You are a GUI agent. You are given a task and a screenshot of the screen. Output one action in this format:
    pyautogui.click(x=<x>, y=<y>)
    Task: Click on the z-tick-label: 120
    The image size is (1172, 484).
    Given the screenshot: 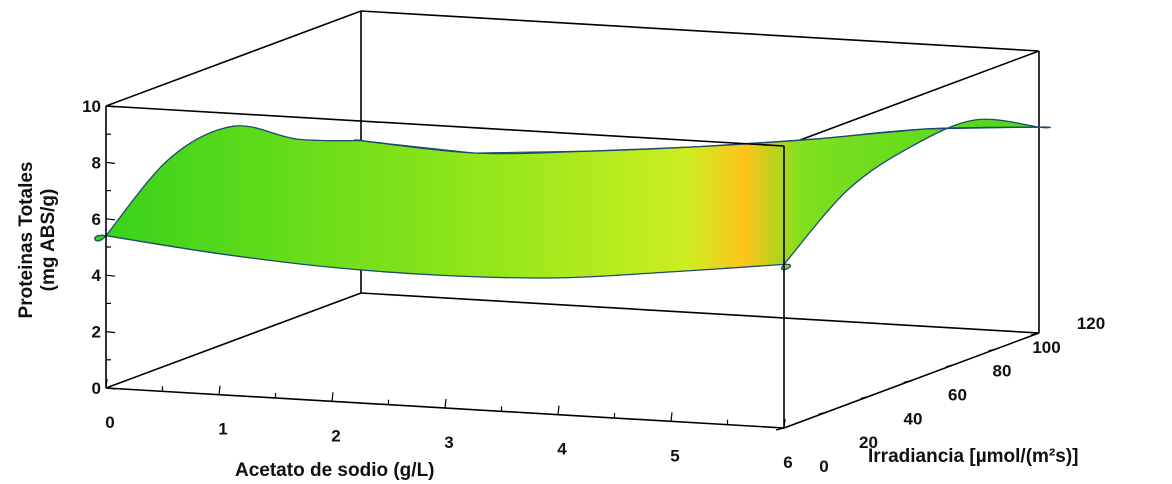 What is the action you would take?
    pyautogui.click(x=1091, y=323)
    